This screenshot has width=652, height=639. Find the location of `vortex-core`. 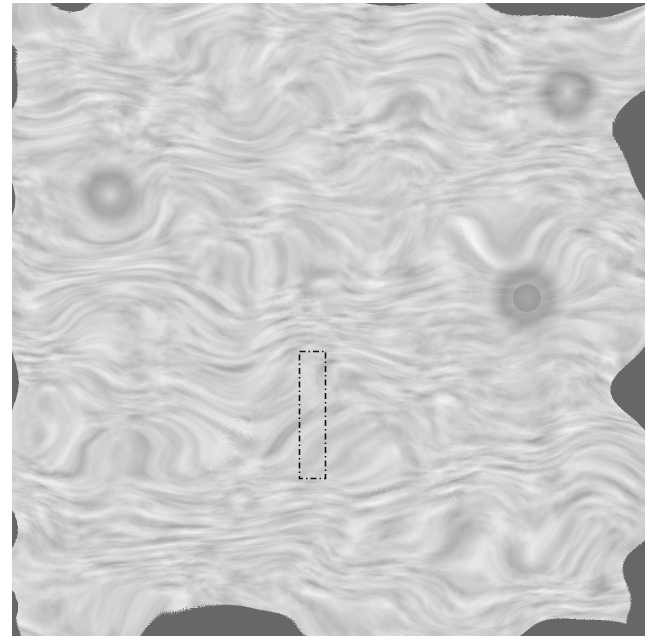

vortex-core is located at coordinates (527, 298).